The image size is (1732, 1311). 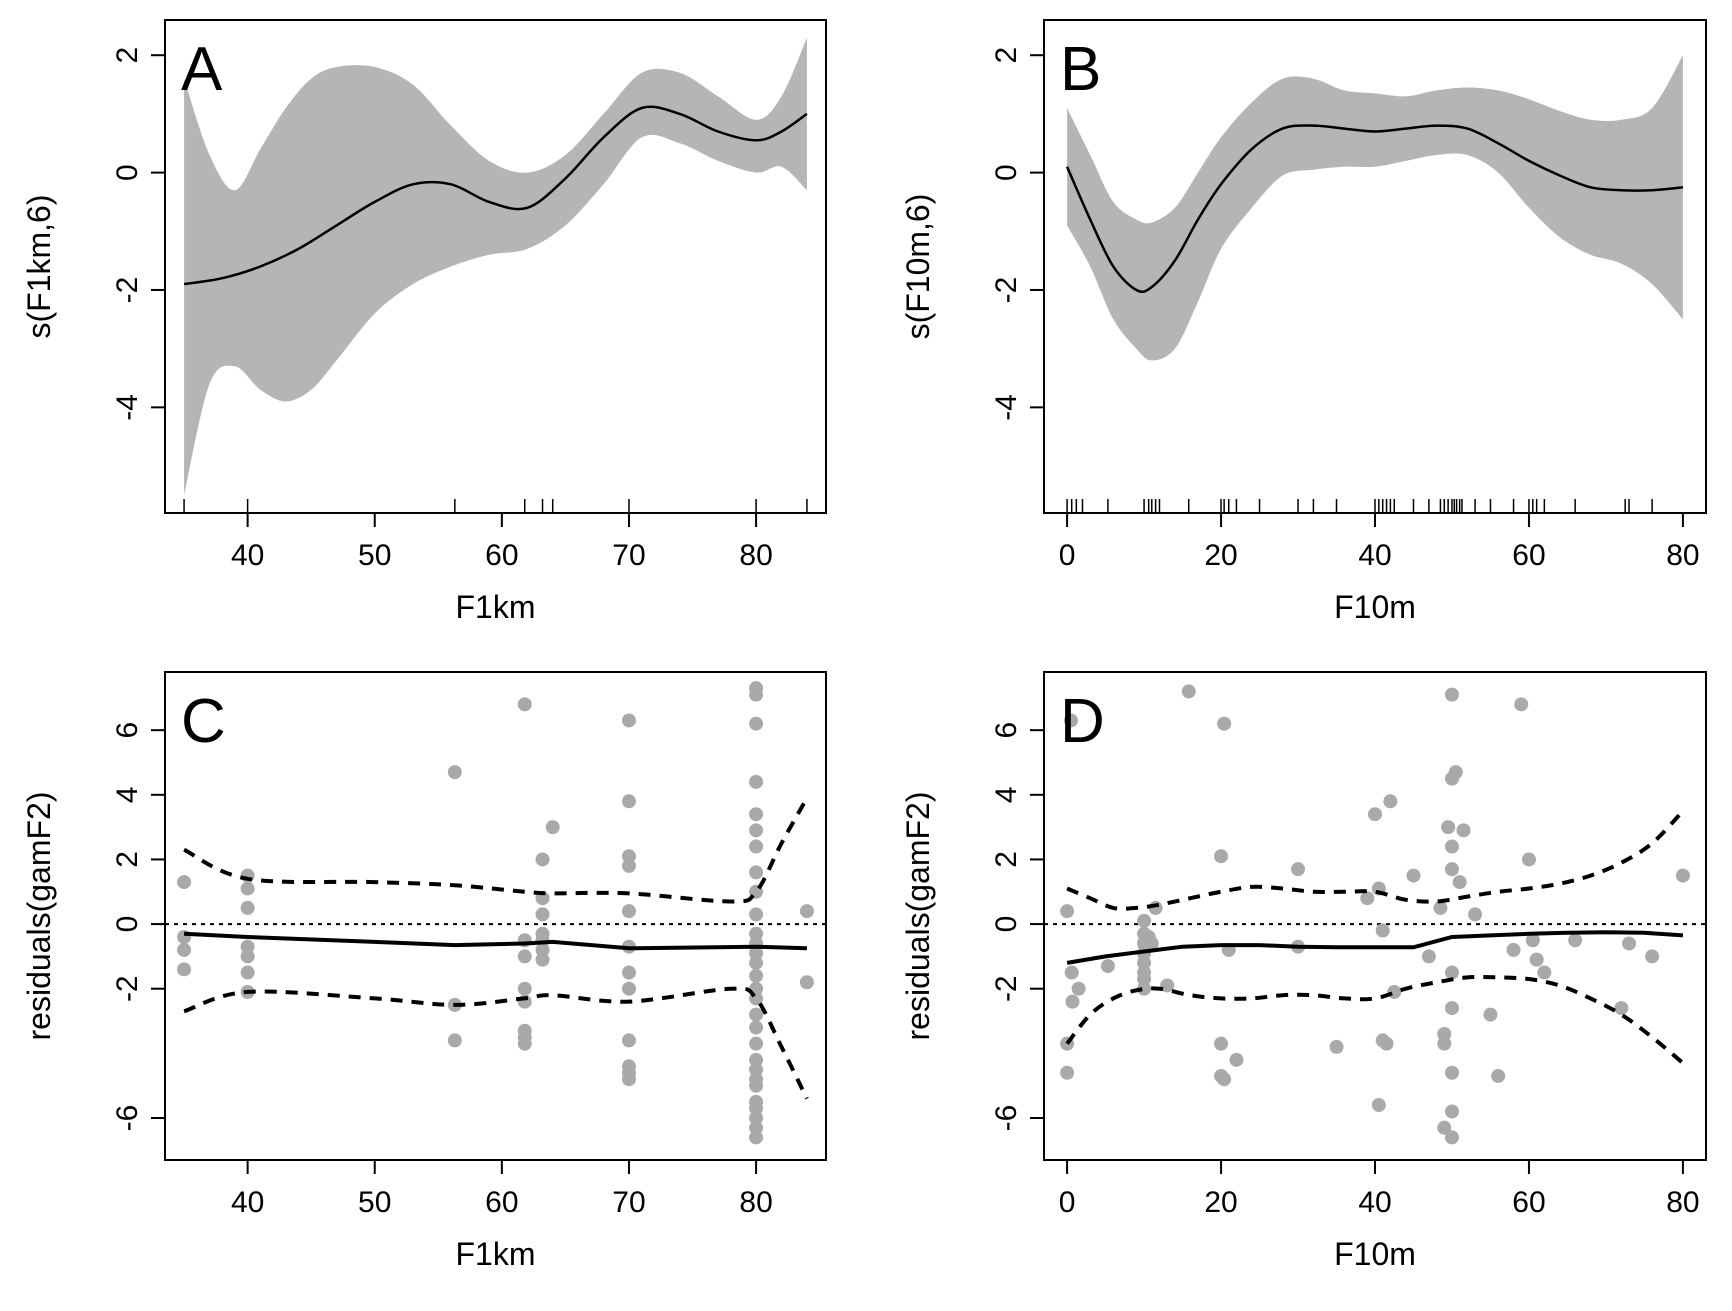 I want to click on y-tick-label: -2, so click(x=127, y=290).